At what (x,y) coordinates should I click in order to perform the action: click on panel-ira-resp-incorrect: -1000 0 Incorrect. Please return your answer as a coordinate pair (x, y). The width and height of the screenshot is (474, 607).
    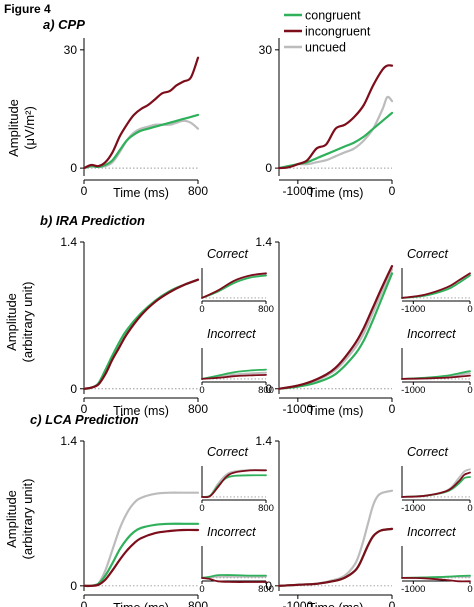
    Looking at the image, I should click on (437, 361).